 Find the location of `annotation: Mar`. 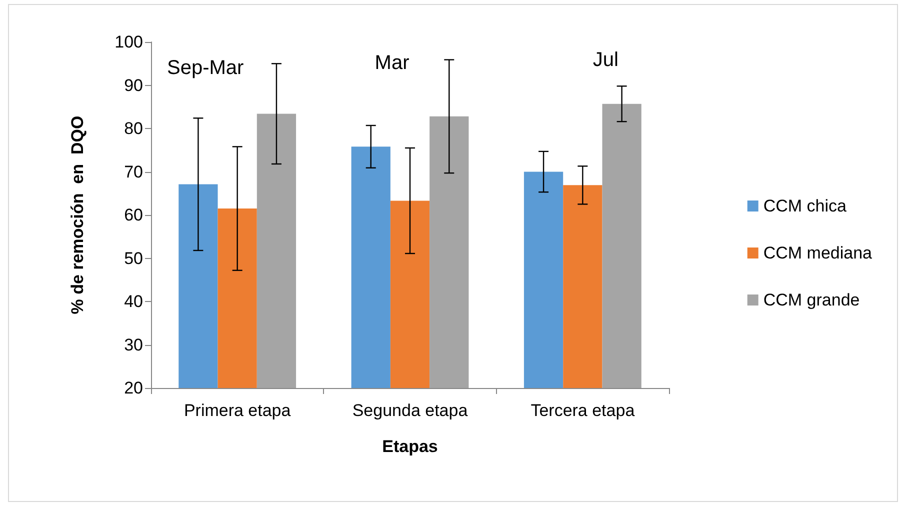

annotation: Mar is located at coordinates (392, 63).